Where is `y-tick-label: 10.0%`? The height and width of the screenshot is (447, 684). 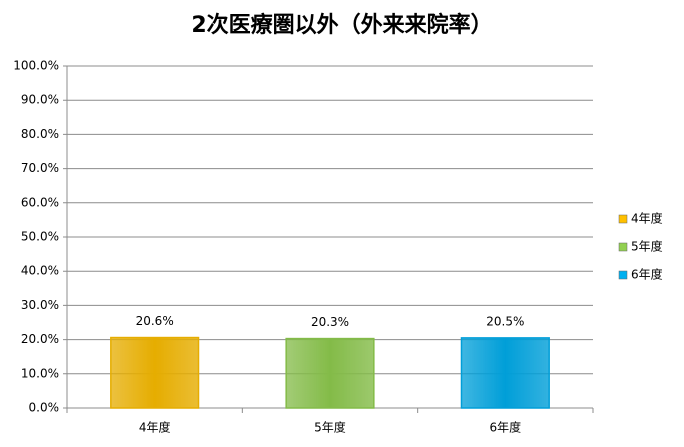
y-tick-label: 10.0% is located at coordinates (40, 373).